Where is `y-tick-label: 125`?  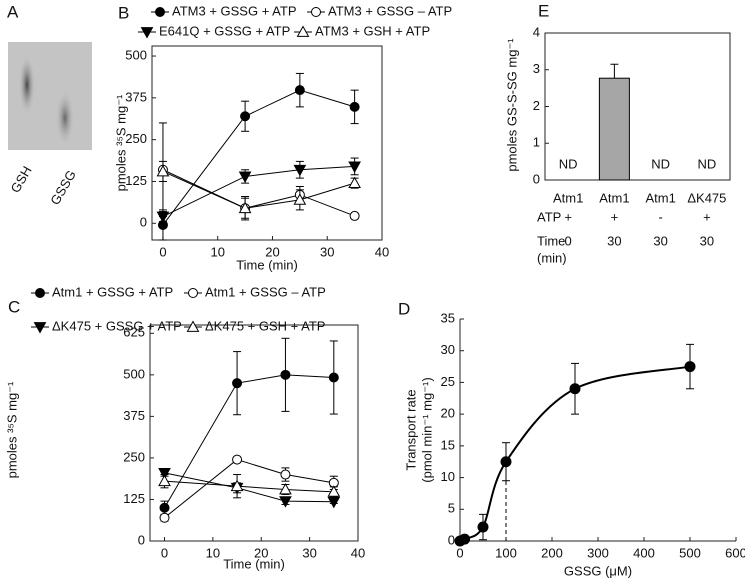
y-tick-label: 125 is located at coordinates (136, 180).